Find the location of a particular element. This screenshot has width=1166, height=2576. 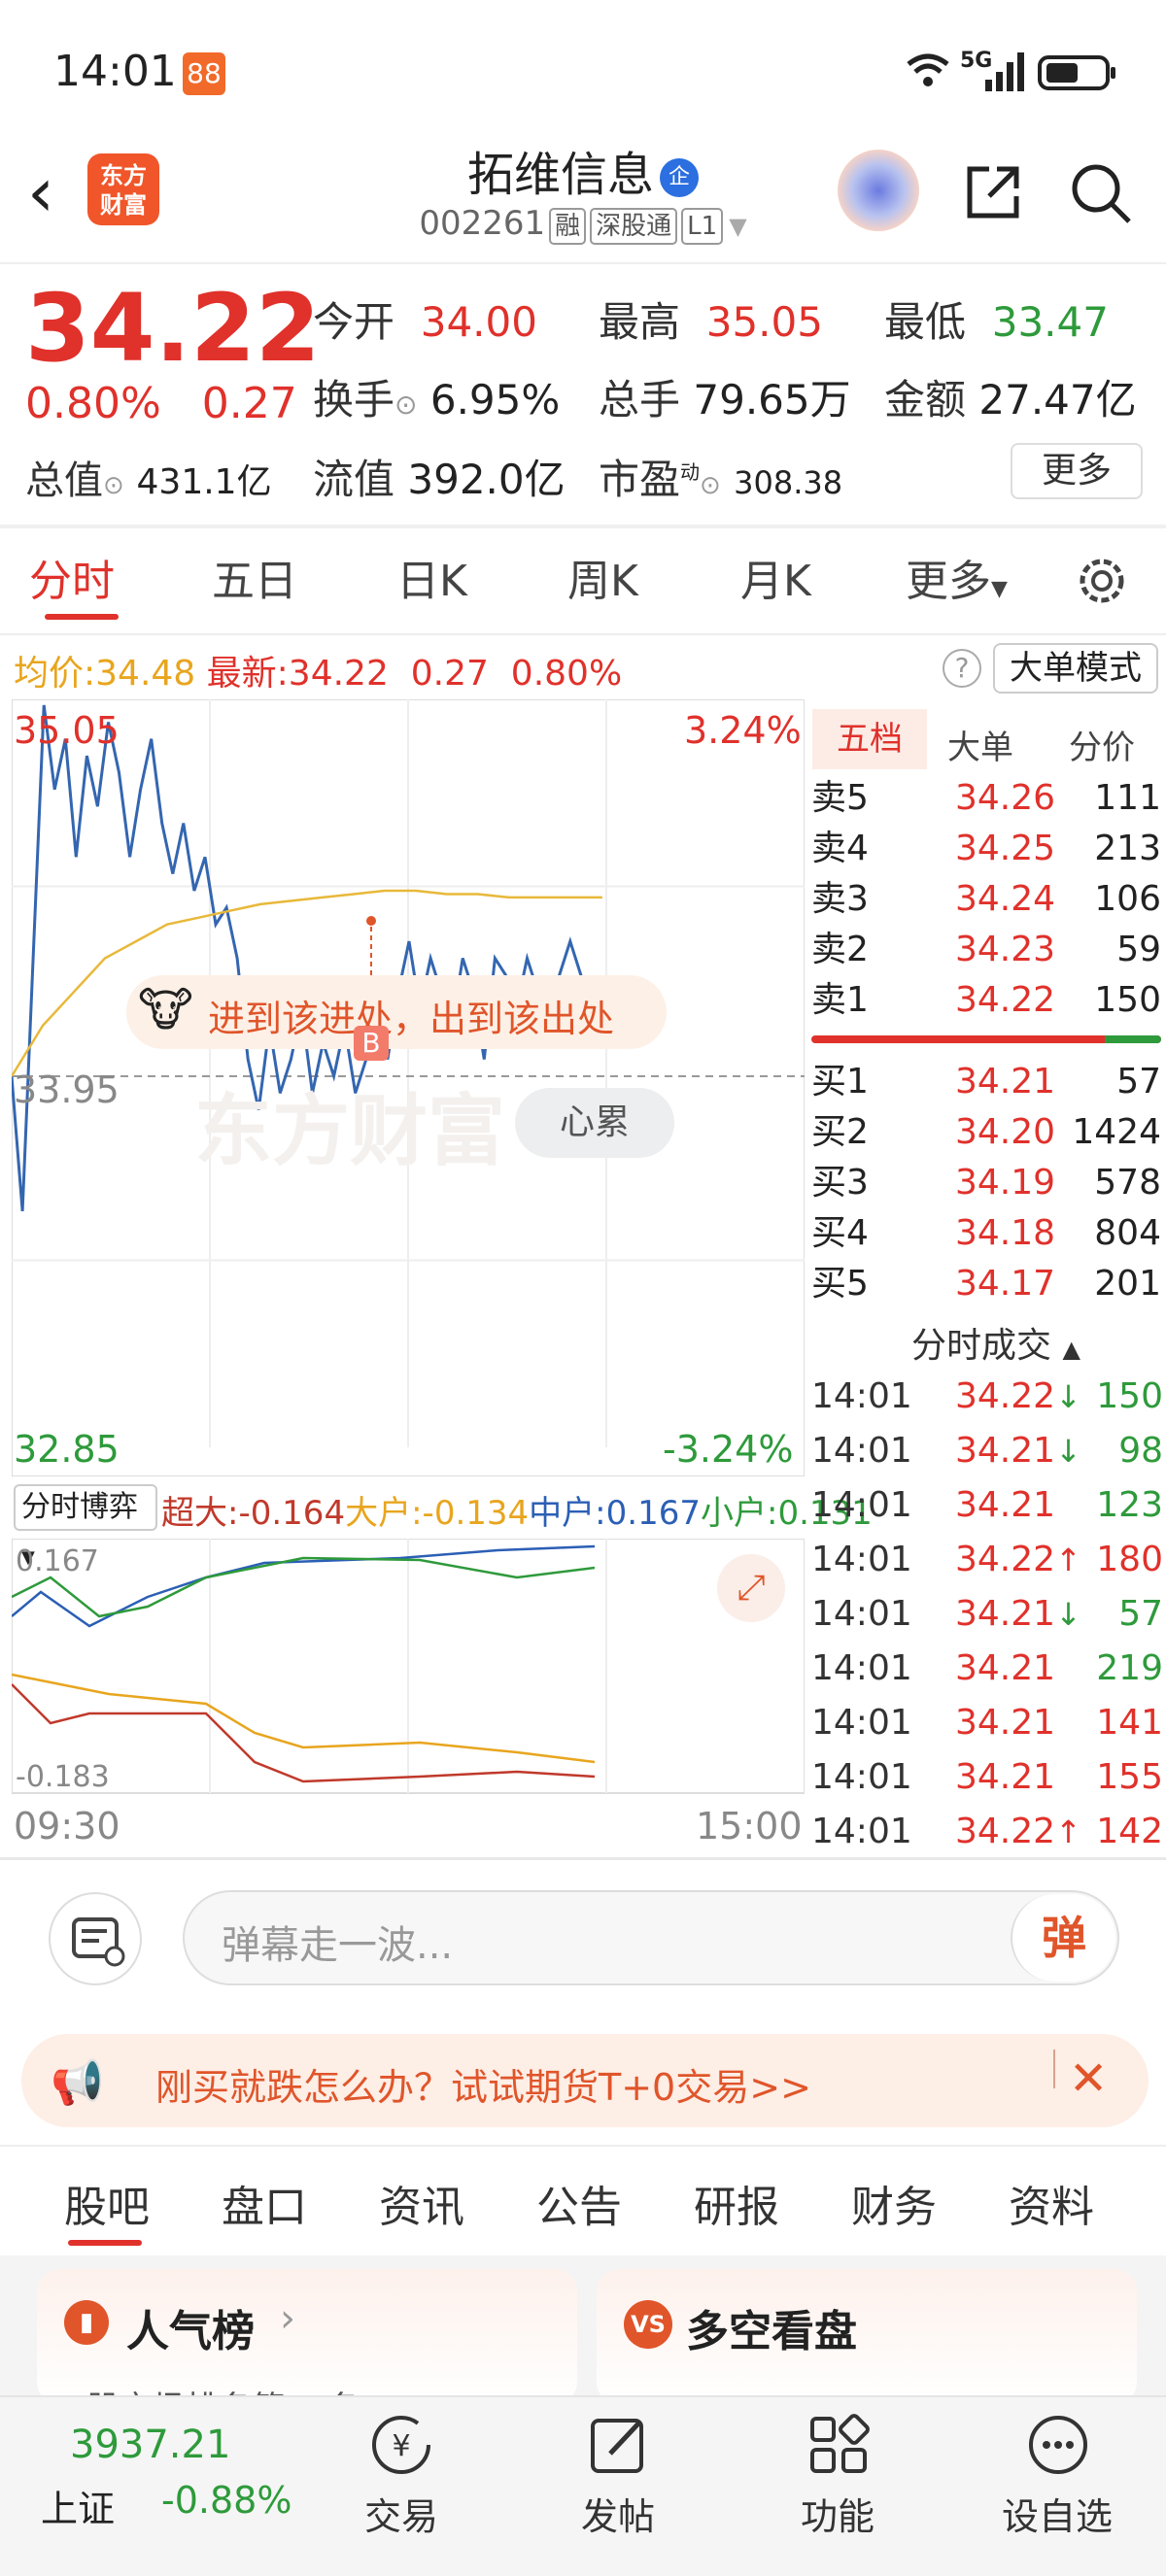

index-change: -0.88% is located at coordinates (226, 2500).